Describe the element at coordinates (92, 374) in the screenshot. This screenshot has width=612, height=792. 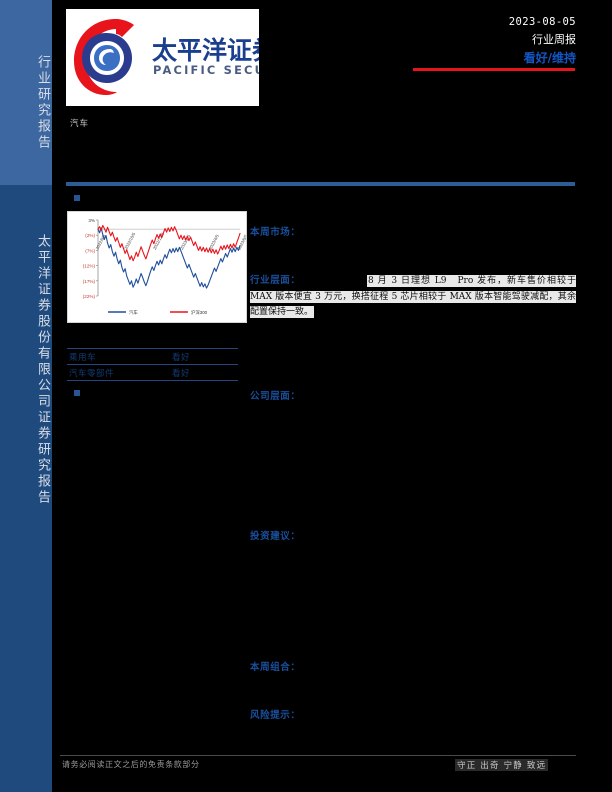
I see `rating-row-name: 汽车零部件` at that location.